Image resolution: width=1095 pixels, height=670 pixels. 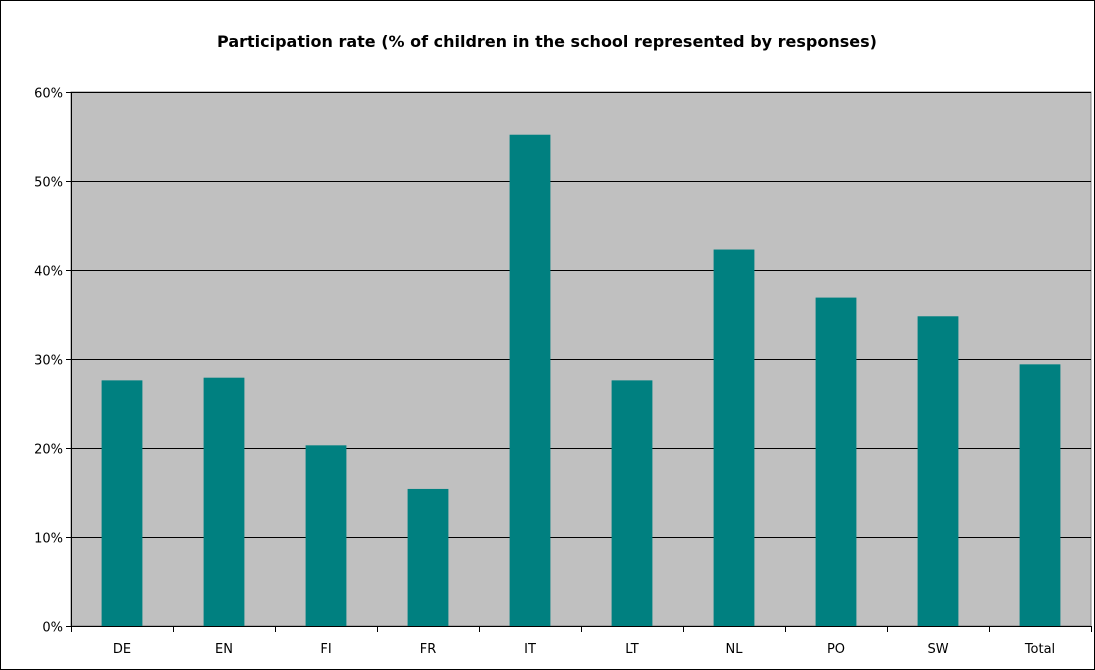 I want to click on y-tick-label-3: 30%, so click(x=48, y=361).